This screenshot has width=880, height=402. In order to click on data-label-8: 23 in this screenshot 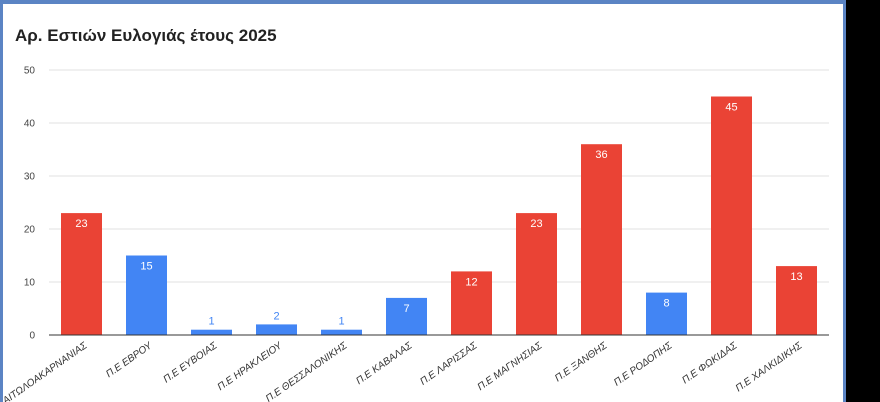, I will do `click(536, 224)`.